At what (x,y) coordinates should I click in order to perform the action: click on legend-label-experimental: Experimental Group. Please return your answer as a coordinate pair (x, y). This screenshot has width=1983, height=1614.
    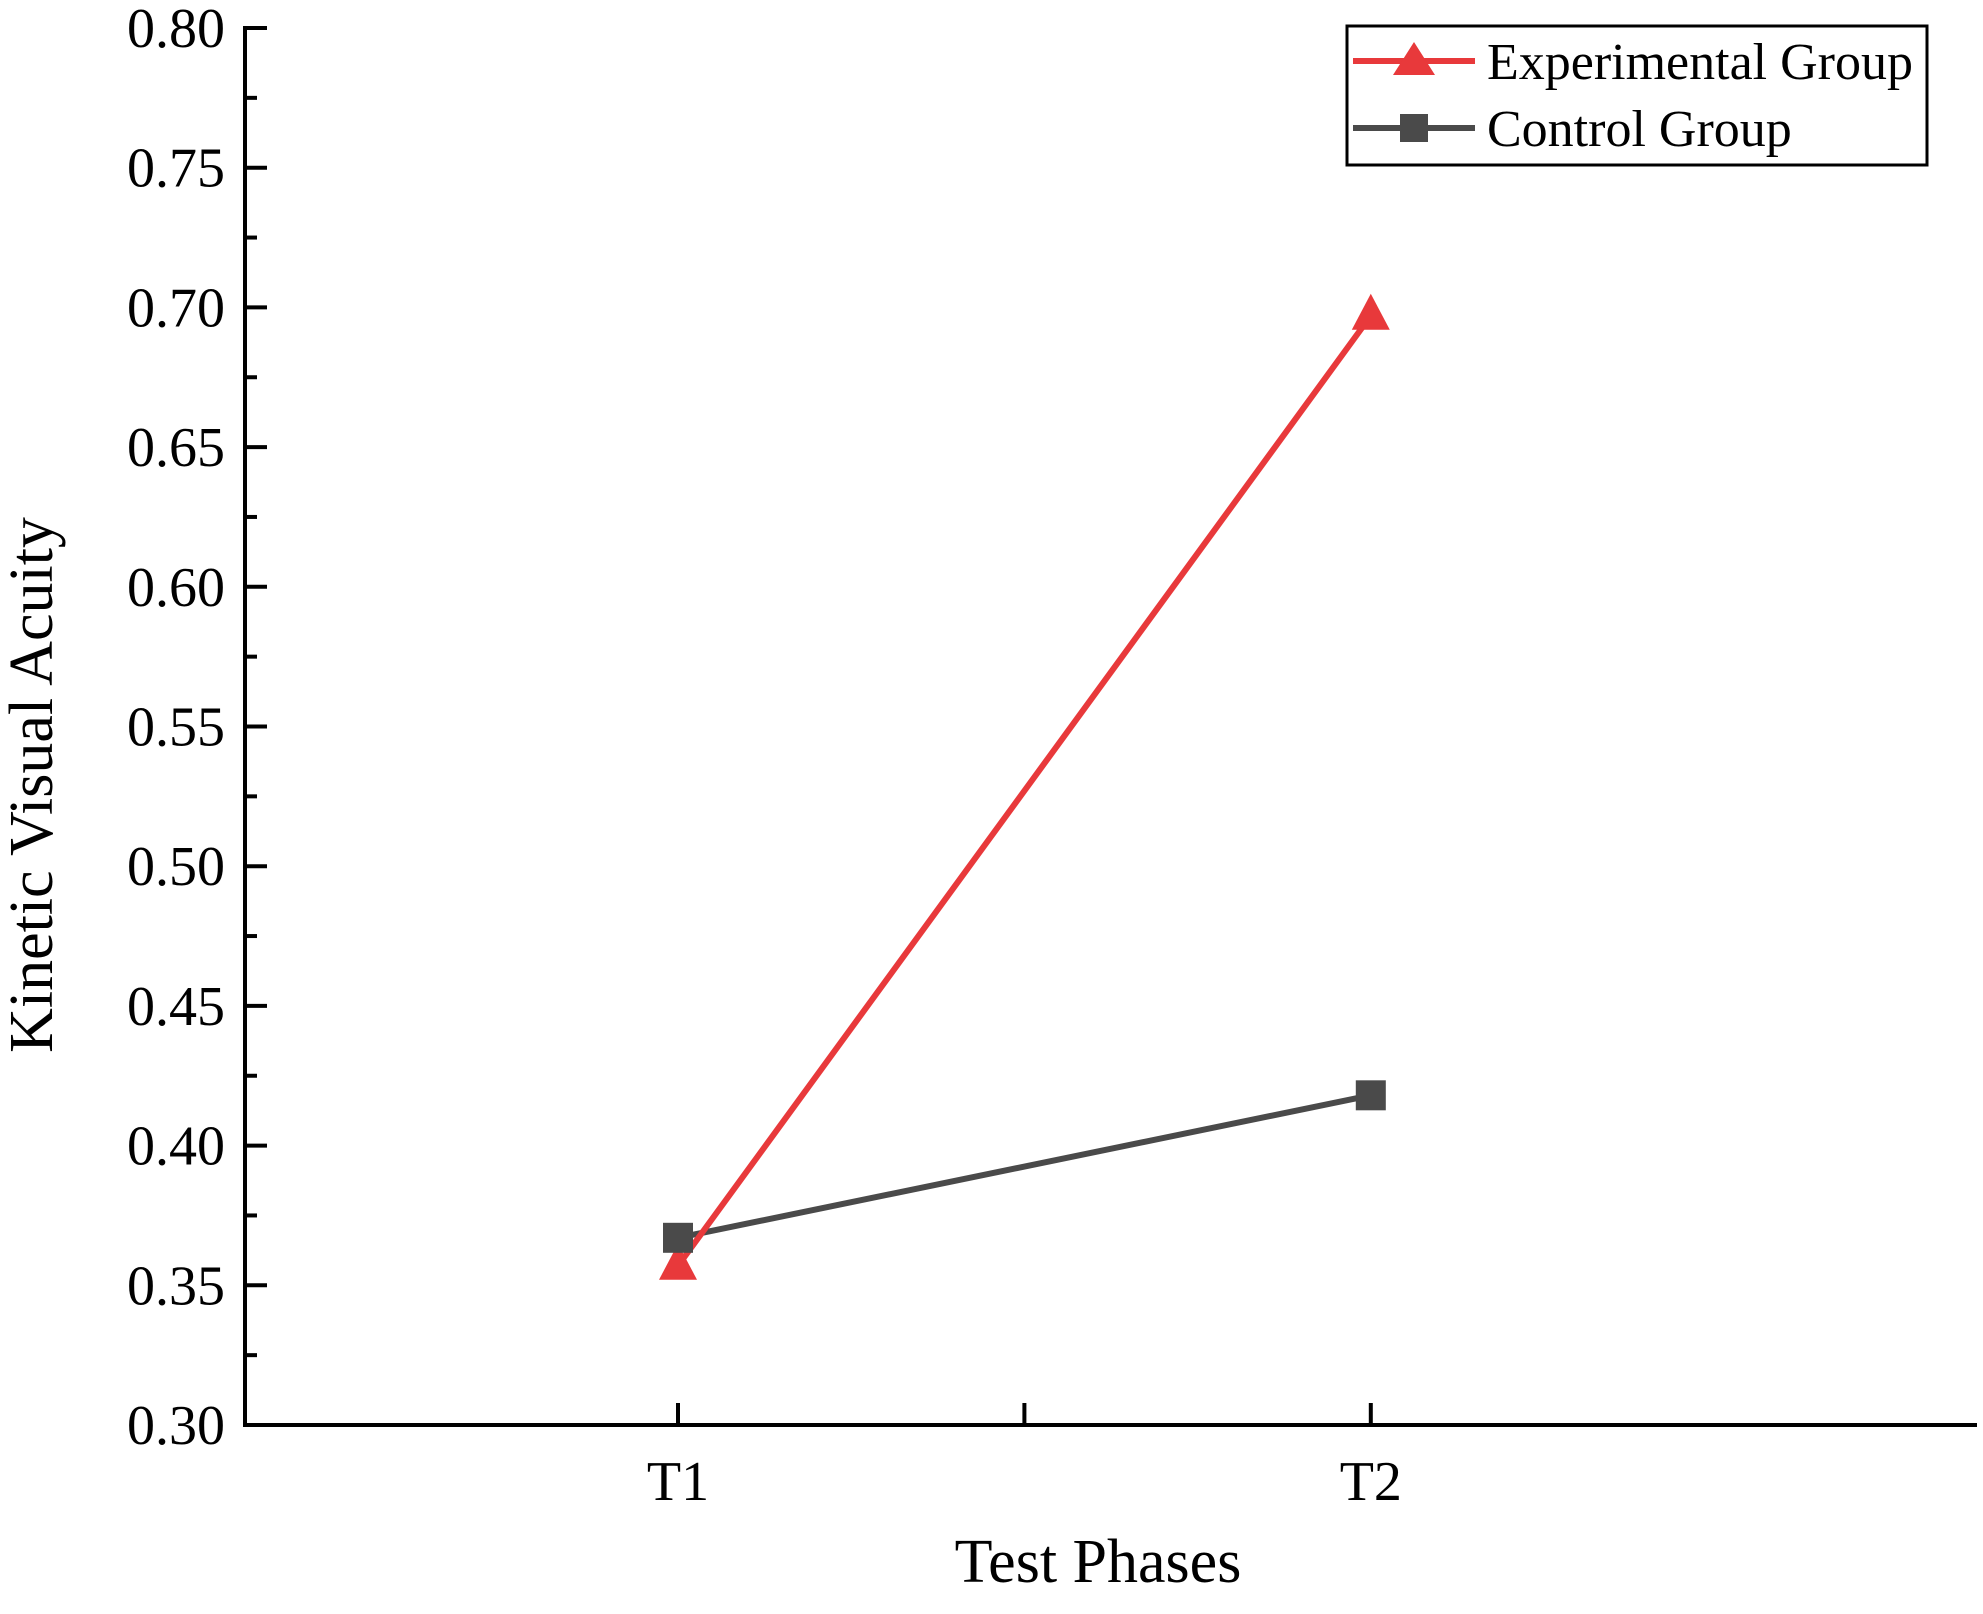
    Looking at the image, I should click on (1700, 62).